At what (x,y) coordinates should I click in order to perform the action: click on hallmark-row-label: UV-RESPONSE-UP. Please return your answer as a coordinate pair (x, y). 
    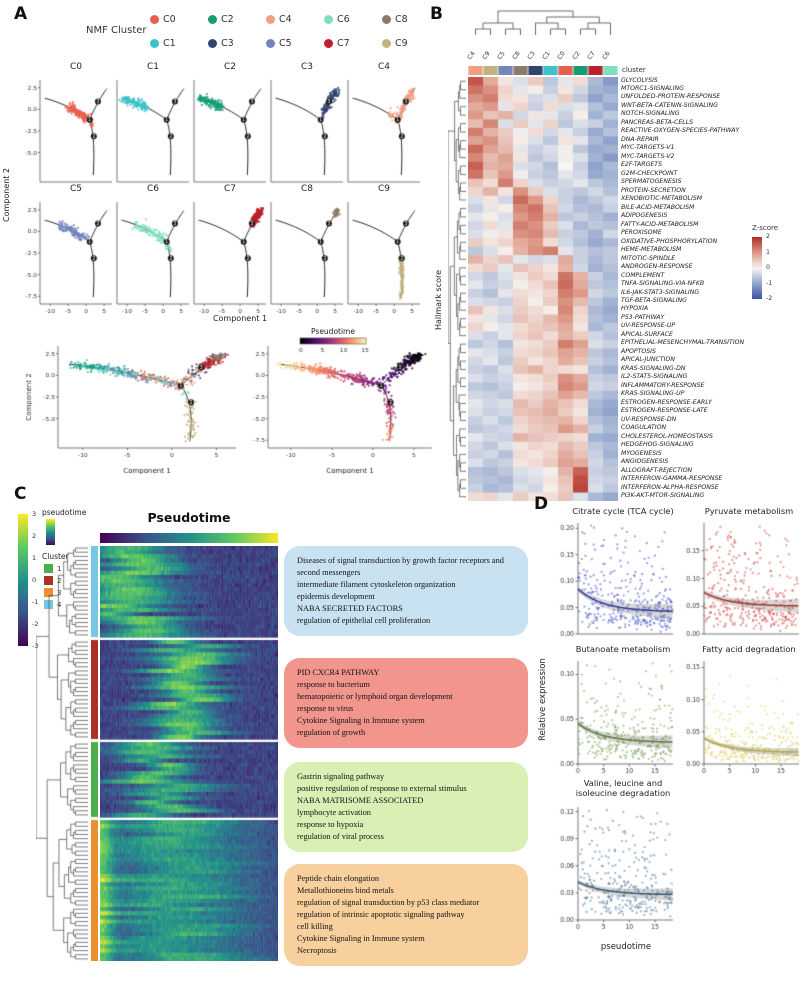
    Looking at the image, I should click on (648, 326).